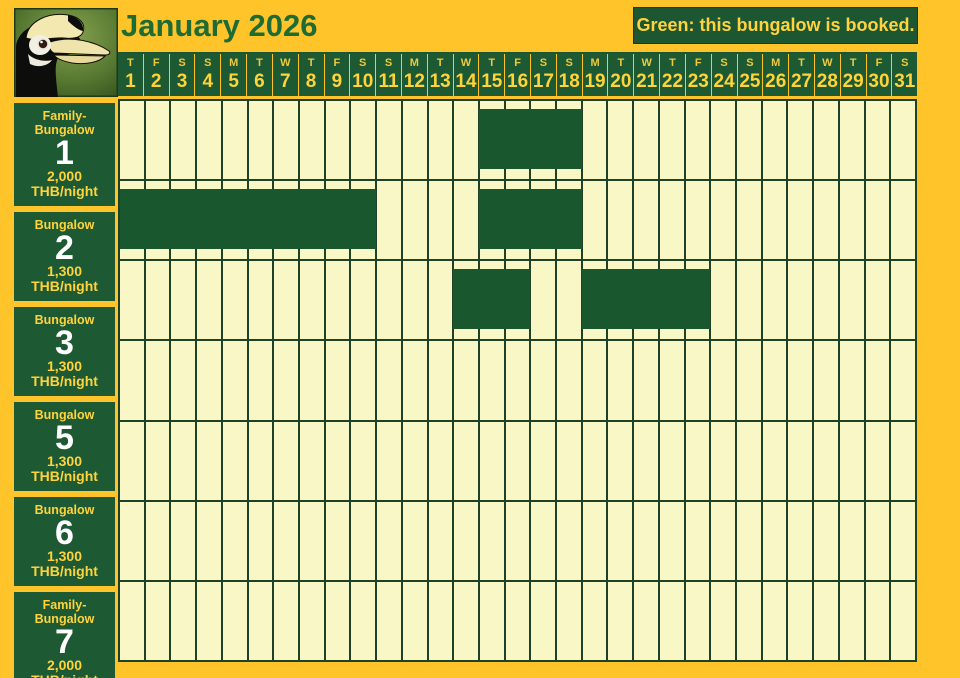  Describe the element at coordinates (64, 541) in the screenshot. I see `bungalow-label: Bungalow 6 1,300 THB/night` at that location.